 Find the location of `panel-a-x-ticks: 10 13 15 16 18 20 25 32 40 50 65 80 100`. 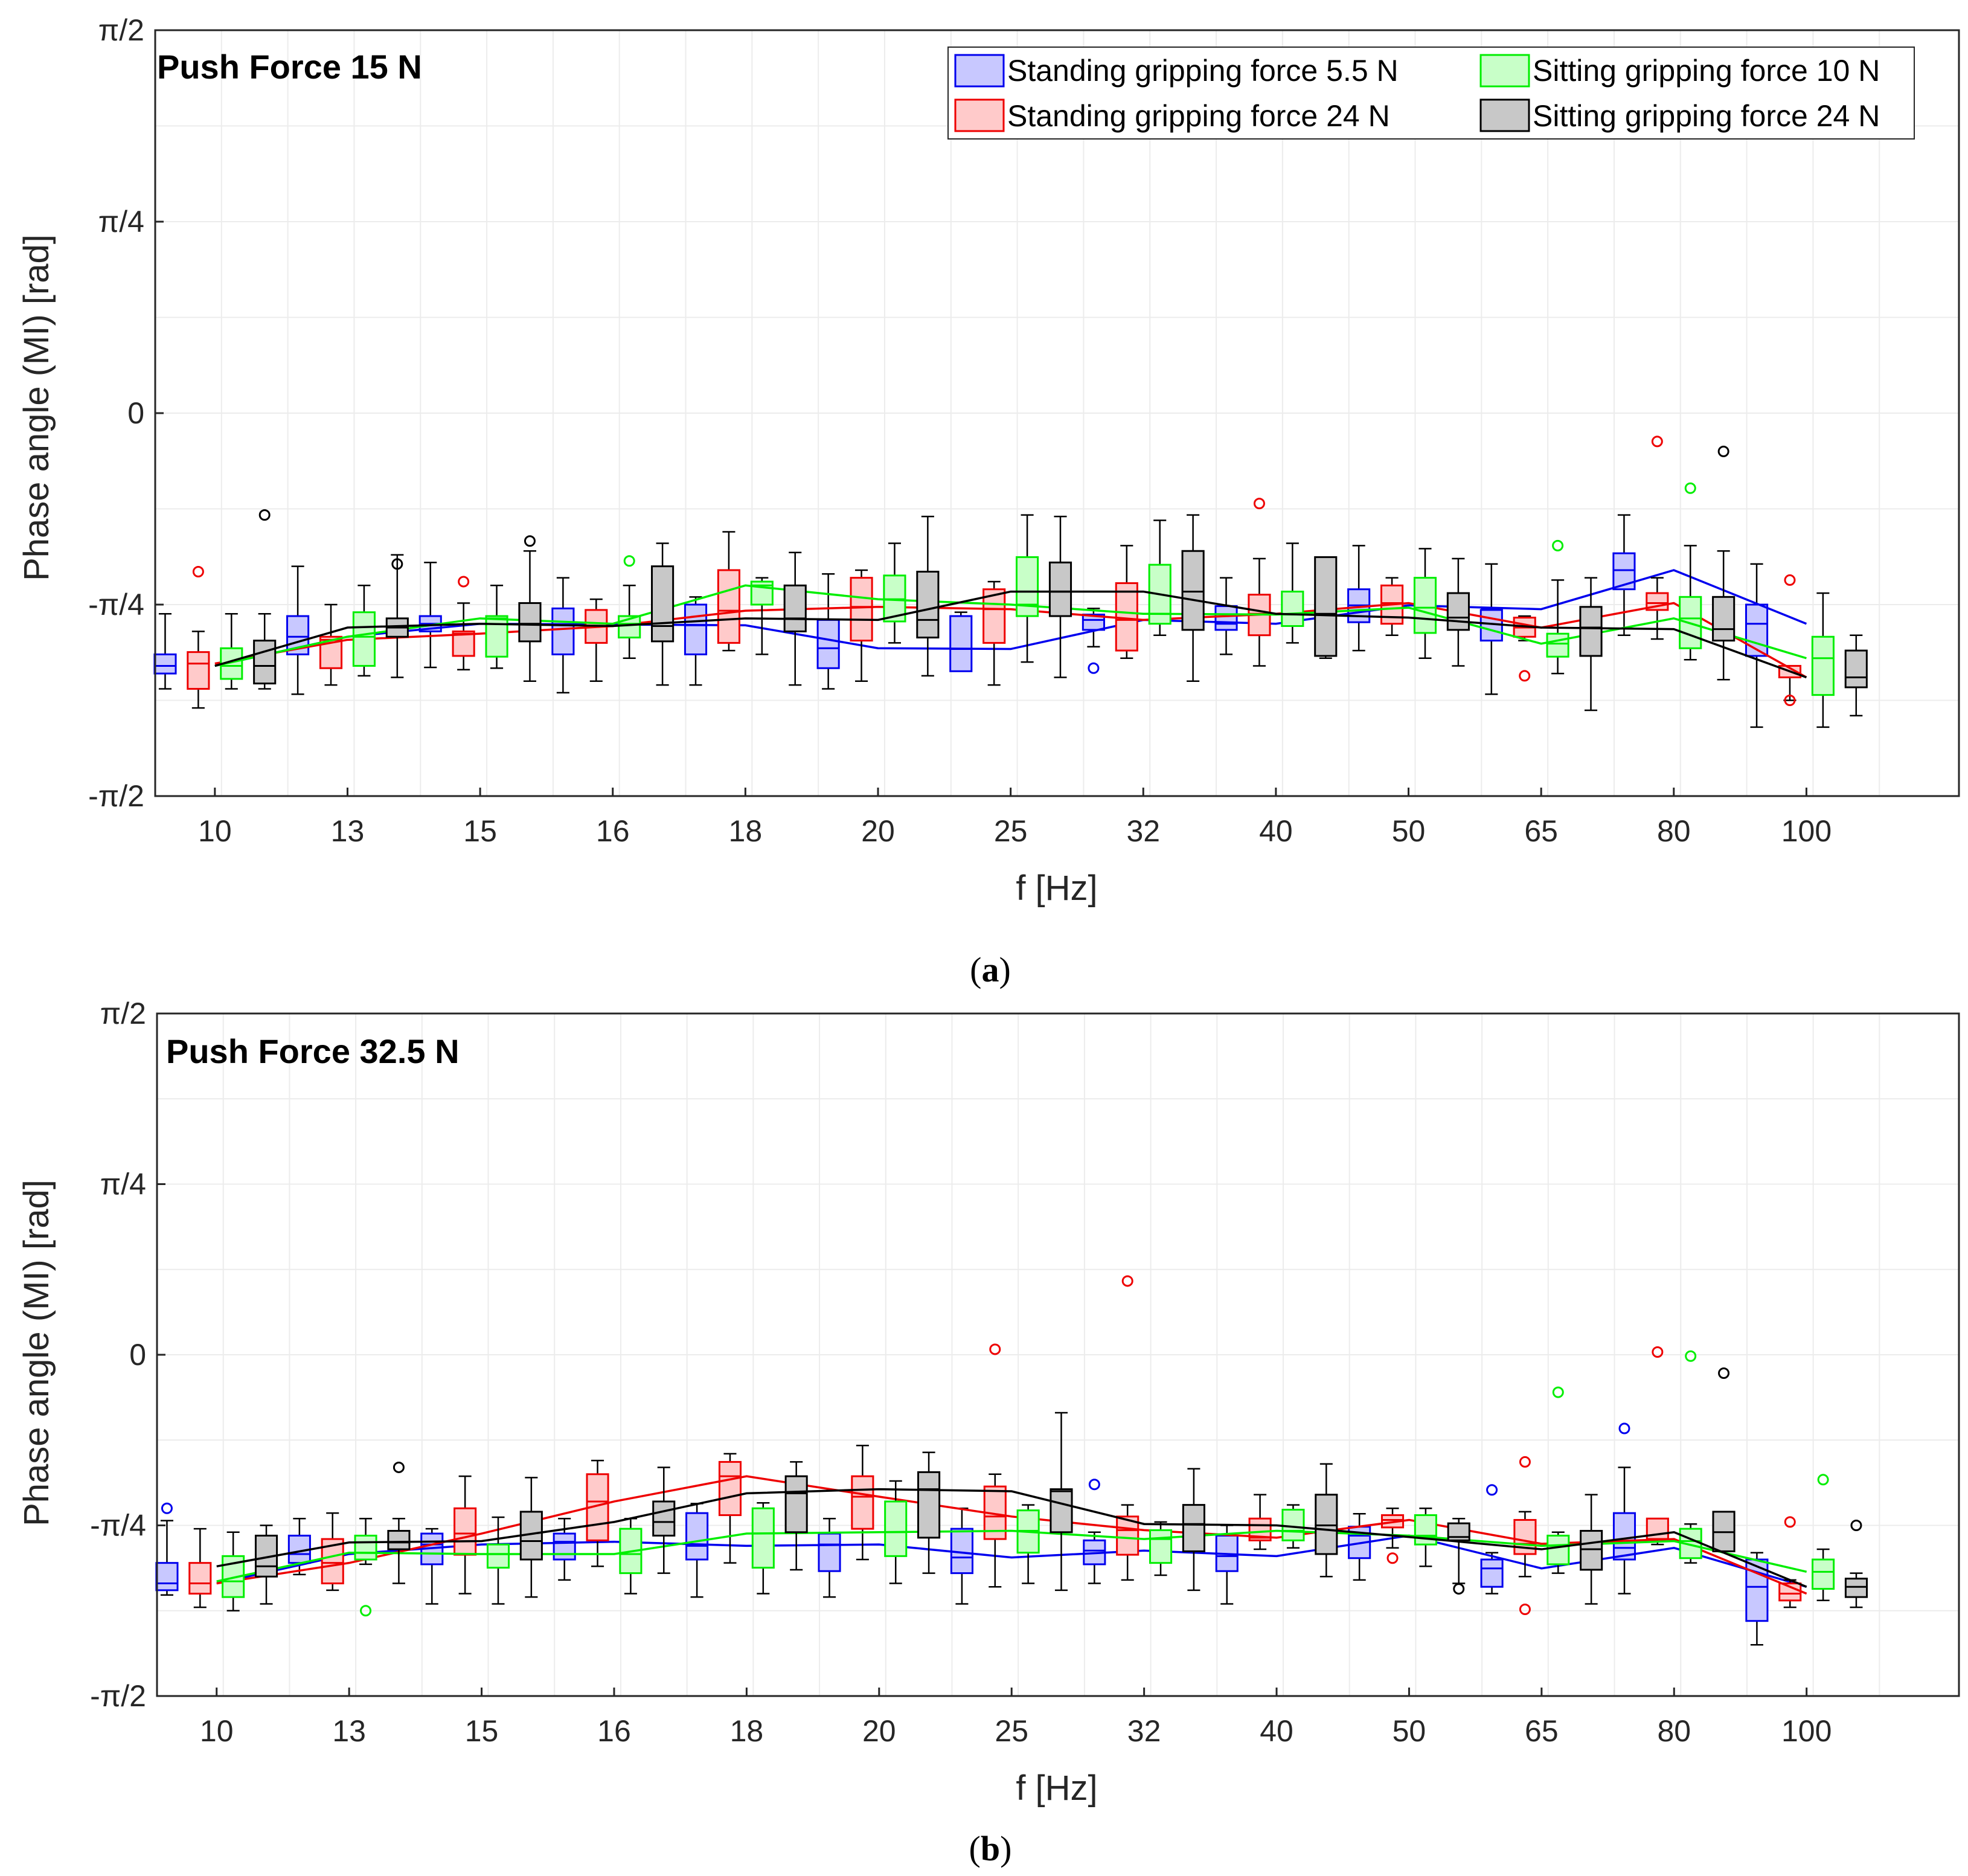

panel-a-x-ticks: 10 13 15 16 18 20 25 32 40 50 65 80 100 is located at coordinates (1015, 818).